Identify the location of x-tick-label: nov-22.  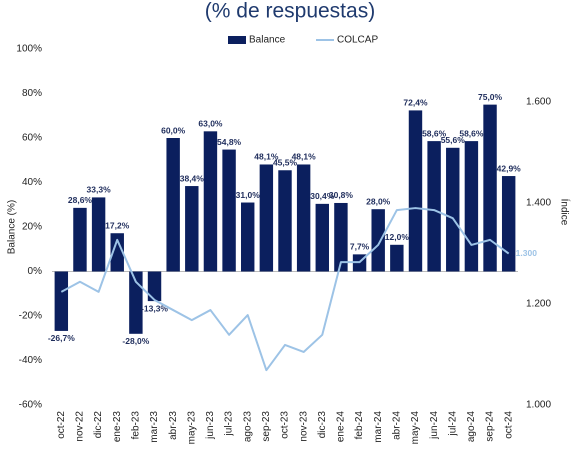
(80, 426).